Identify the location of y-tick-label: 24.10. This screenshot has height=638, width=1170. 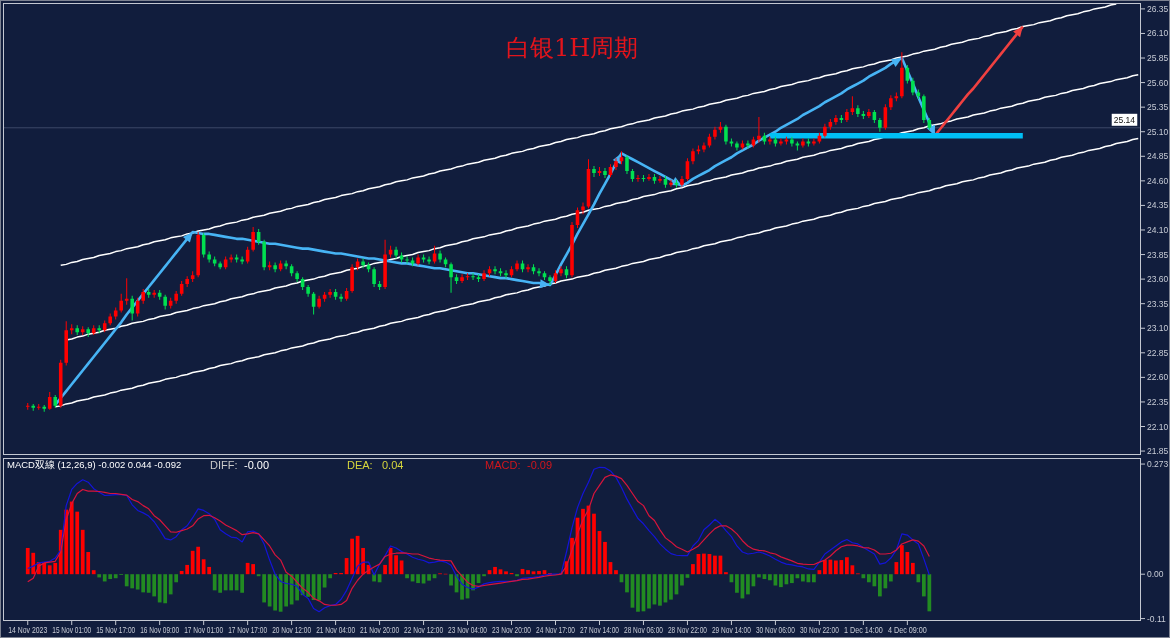
(1158, 230).